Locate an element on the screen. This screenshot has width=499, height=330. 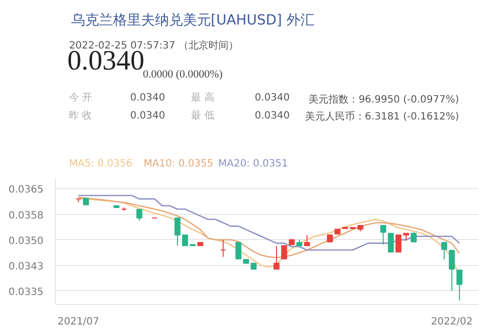
text: 美元人民币：6.3181 (-0.1612%) is located at coordinates (382, 116).